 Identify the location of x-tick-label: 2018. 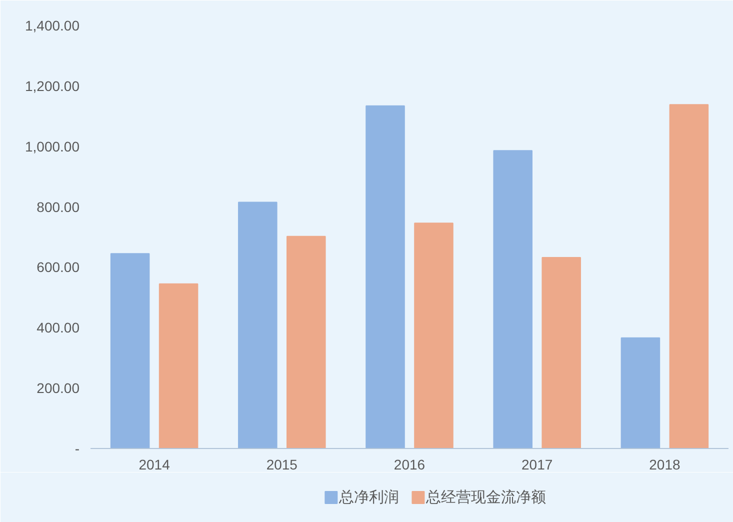
(664, 464).